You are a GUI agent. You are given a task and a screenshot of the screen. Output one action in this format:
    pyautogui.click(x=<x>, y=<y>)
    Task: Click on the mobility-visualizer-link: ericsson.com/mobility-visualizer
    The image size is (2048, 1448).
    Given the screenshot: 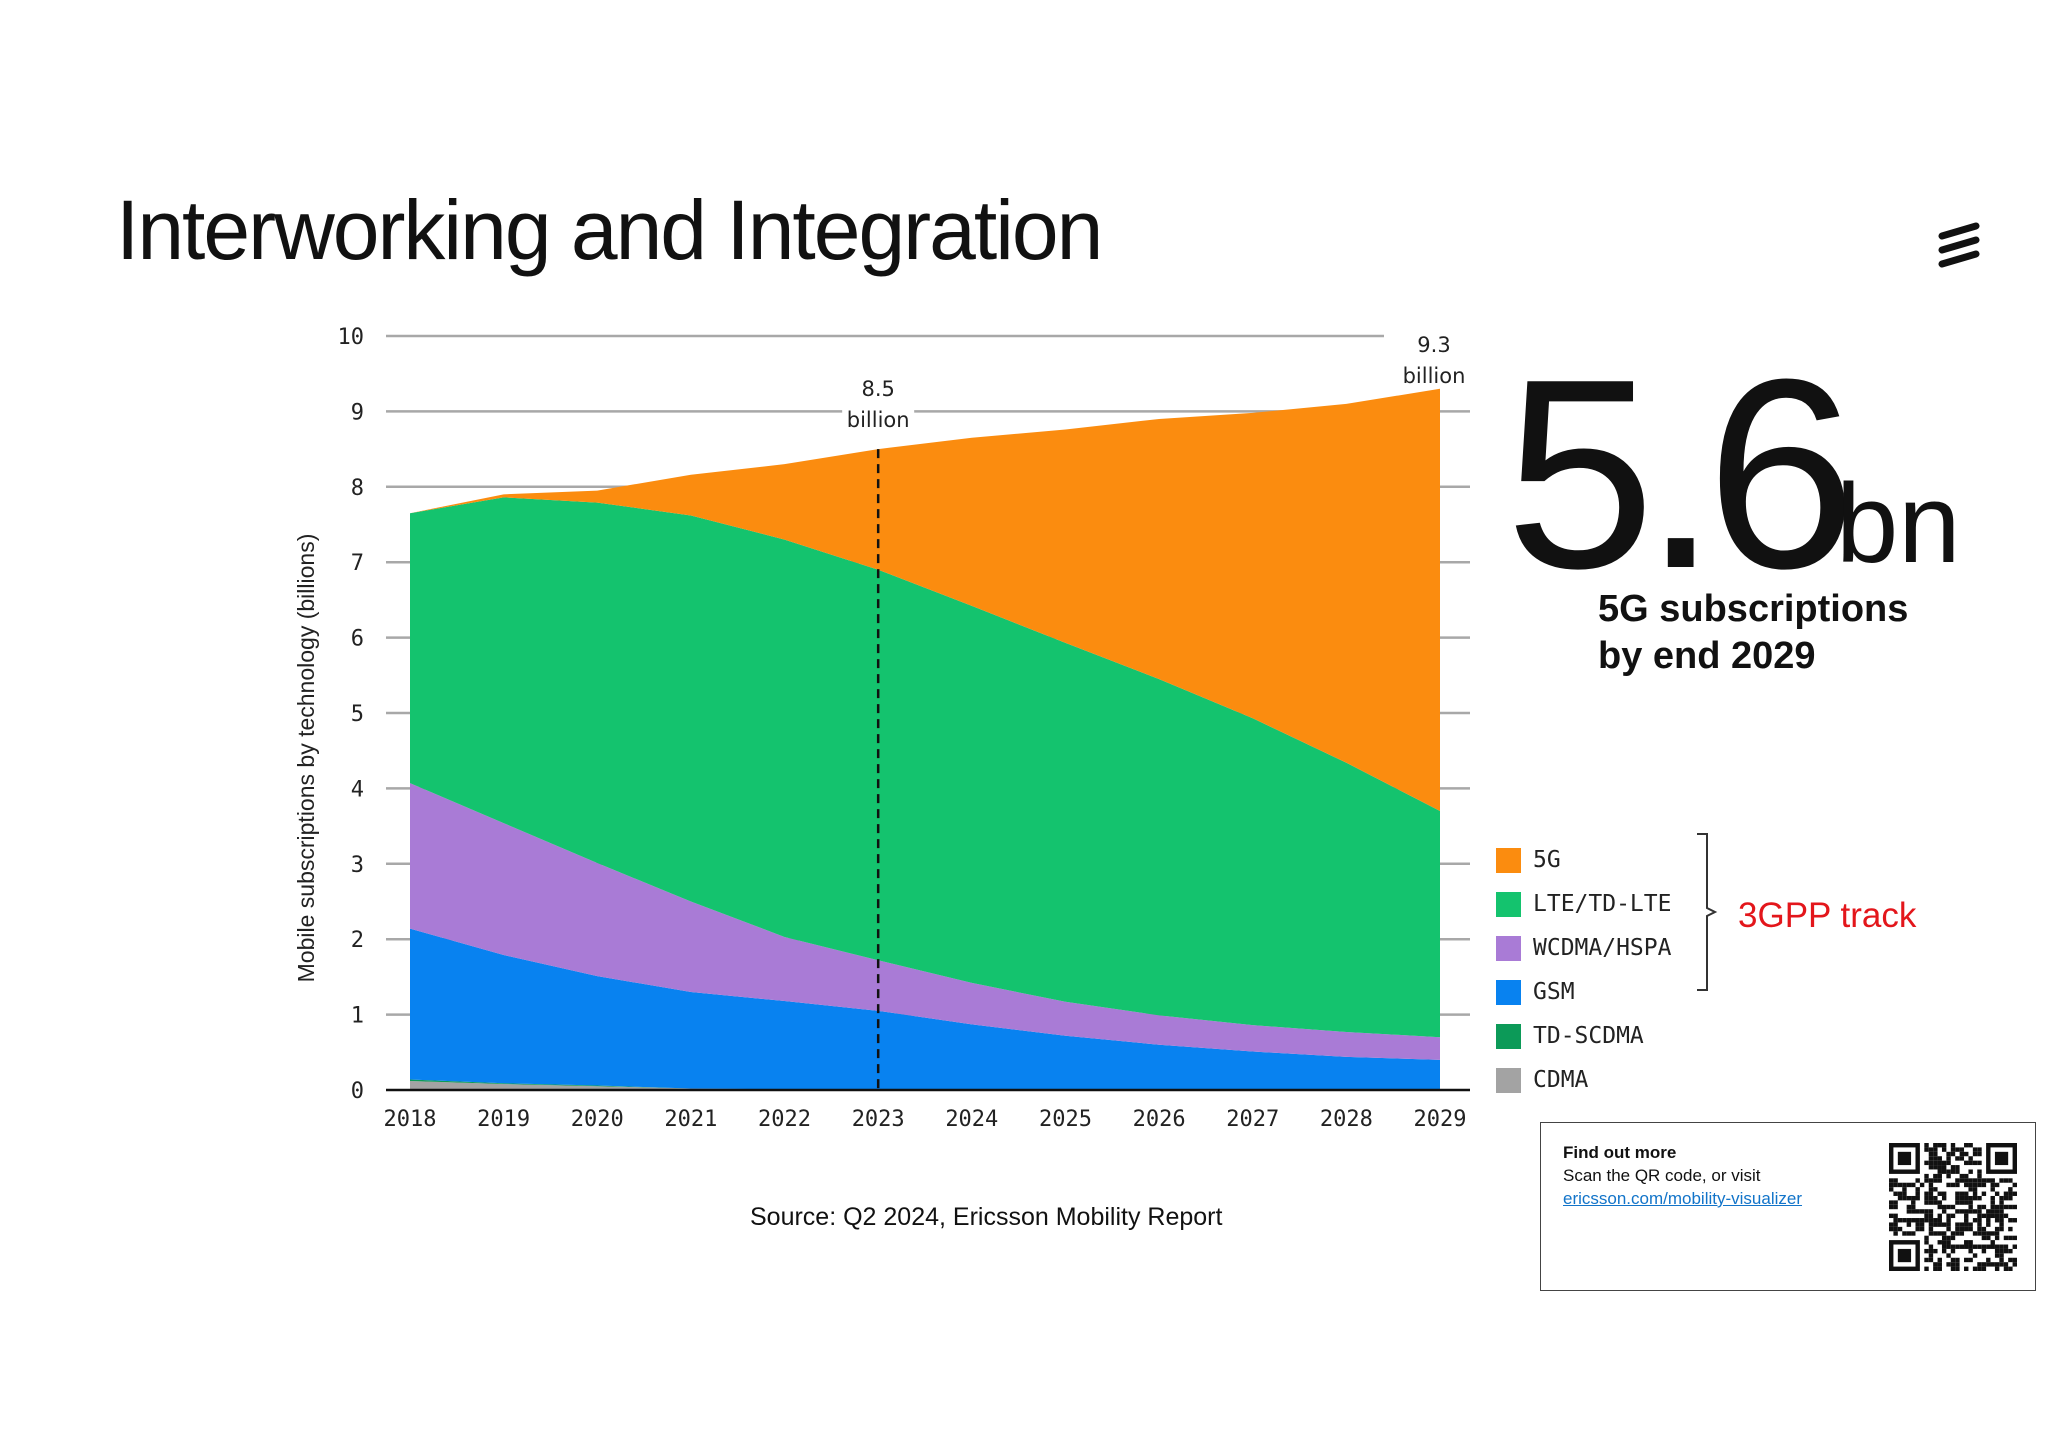 What is the action you would take?
    pyautogui.click(x=1683, y=1198)
    